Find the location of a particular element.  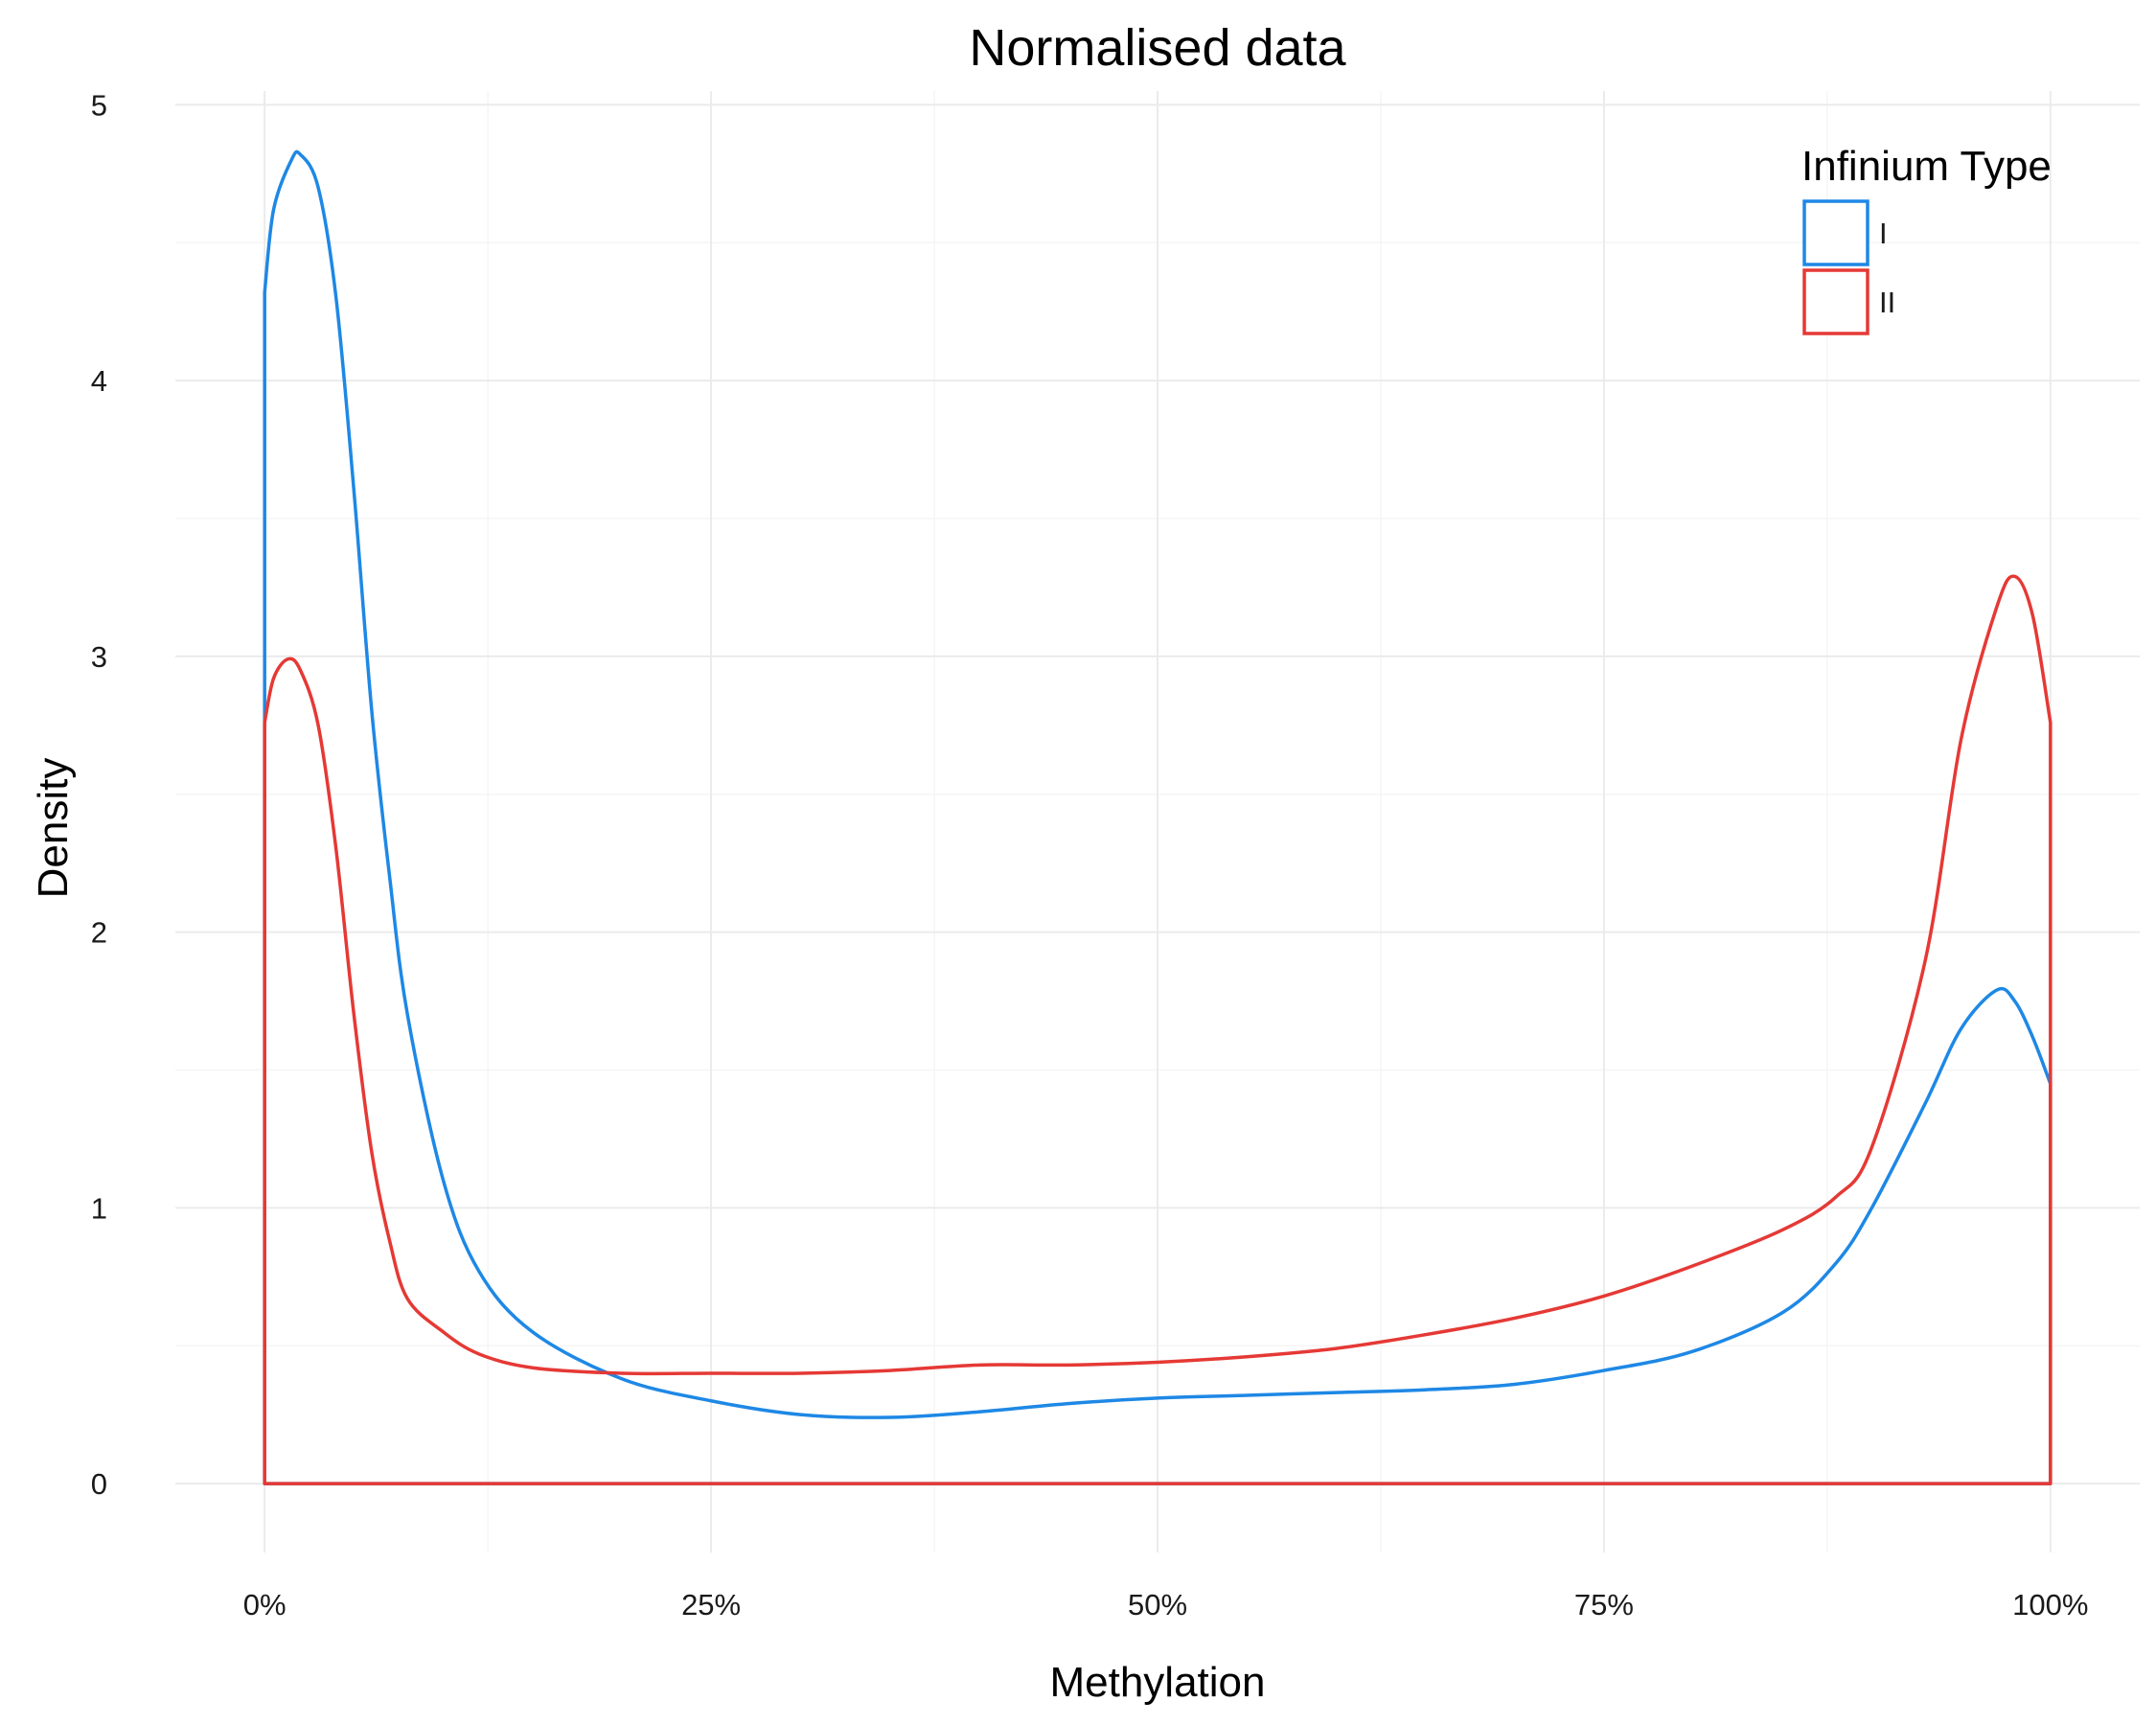

legend-items: III is located at coordinates (1848, 267).